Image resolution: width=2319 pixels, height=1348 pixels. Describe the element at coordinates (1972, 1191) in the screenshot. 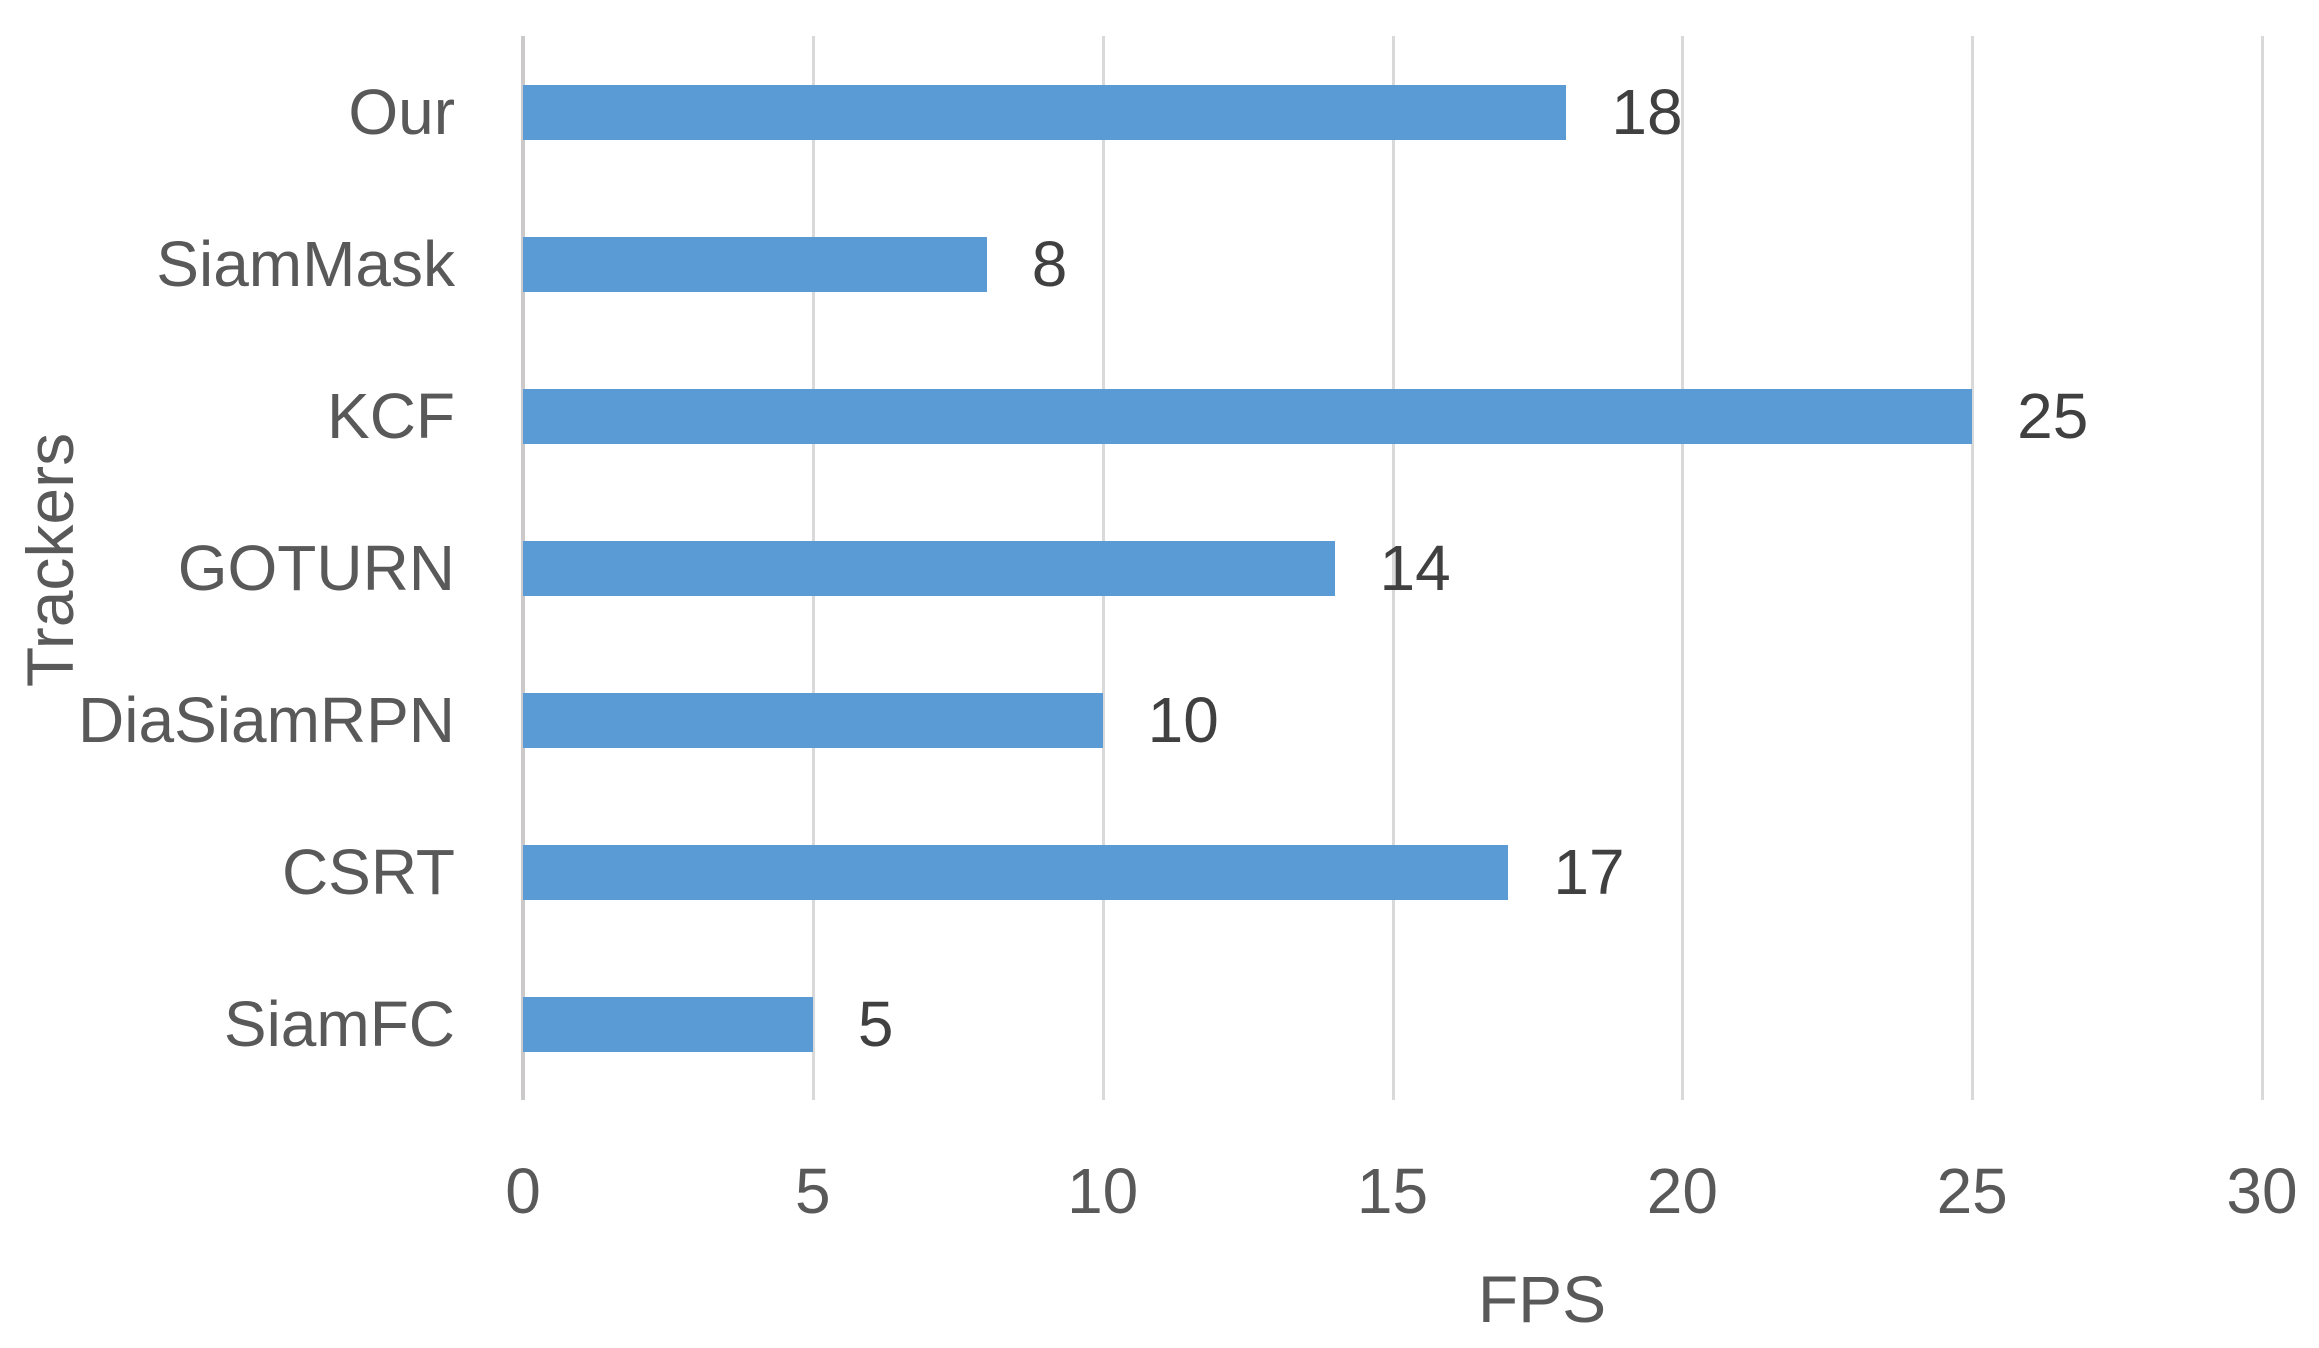

I see `x-tick-label: 25` at that location.